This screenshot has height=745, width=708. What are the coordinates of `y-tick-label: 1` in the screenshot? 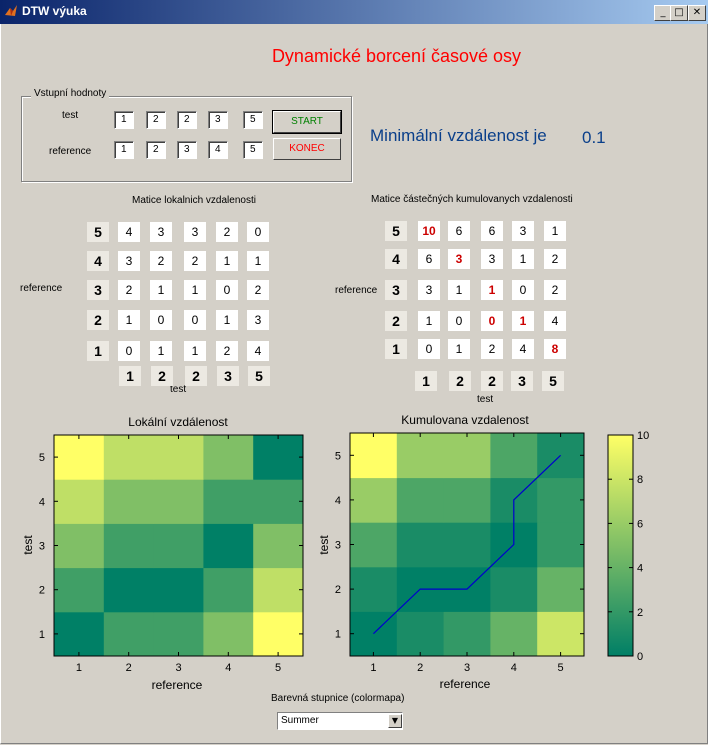 It's located at (42, 635).